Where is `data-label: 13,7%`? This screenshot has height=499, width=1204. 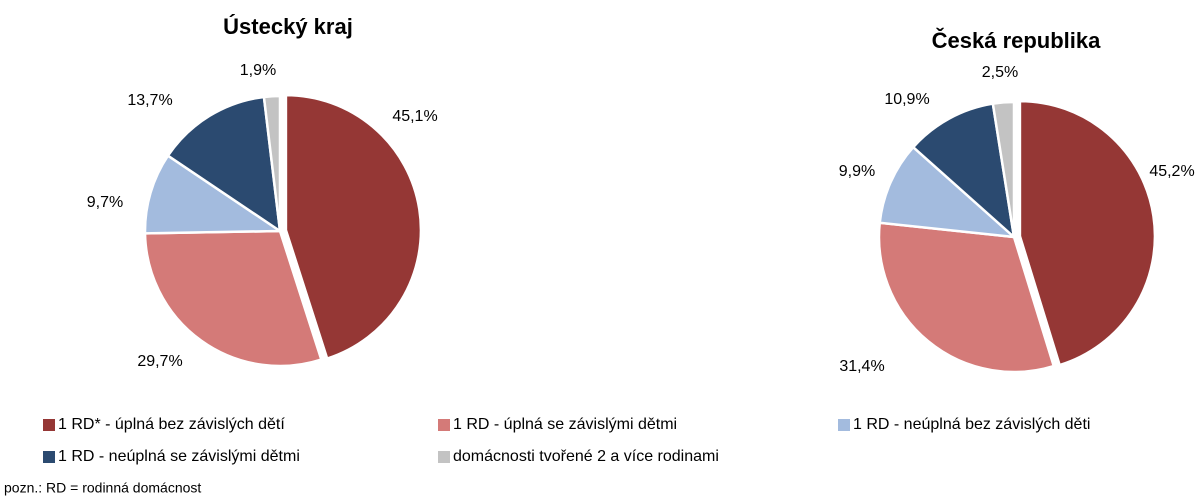 data-label: 13,7% is located at coordinates (149, 100).